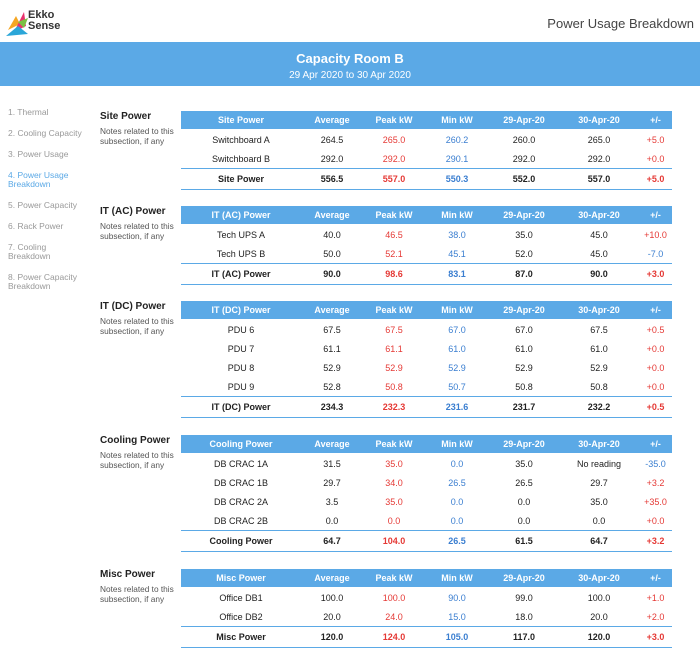  What do you see at coordinates (241, 386) in the screenshot?
I see `table-cell: PDU 9` at bounding box center [241, 386].